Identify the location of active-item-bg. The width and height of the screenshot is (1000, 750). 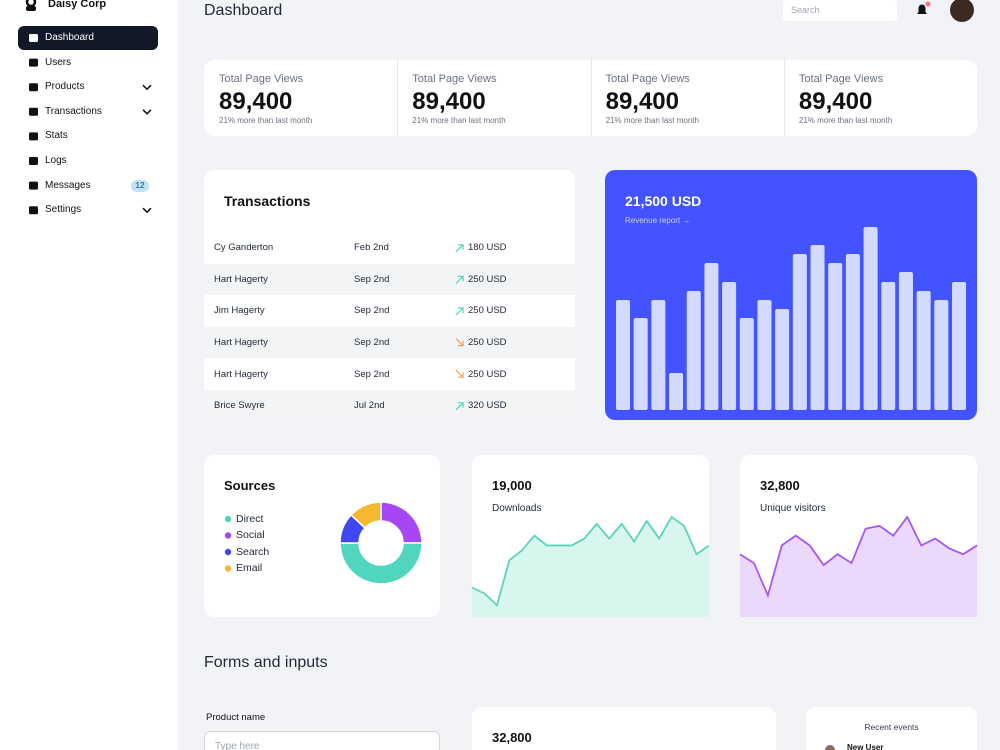
(88, 38).